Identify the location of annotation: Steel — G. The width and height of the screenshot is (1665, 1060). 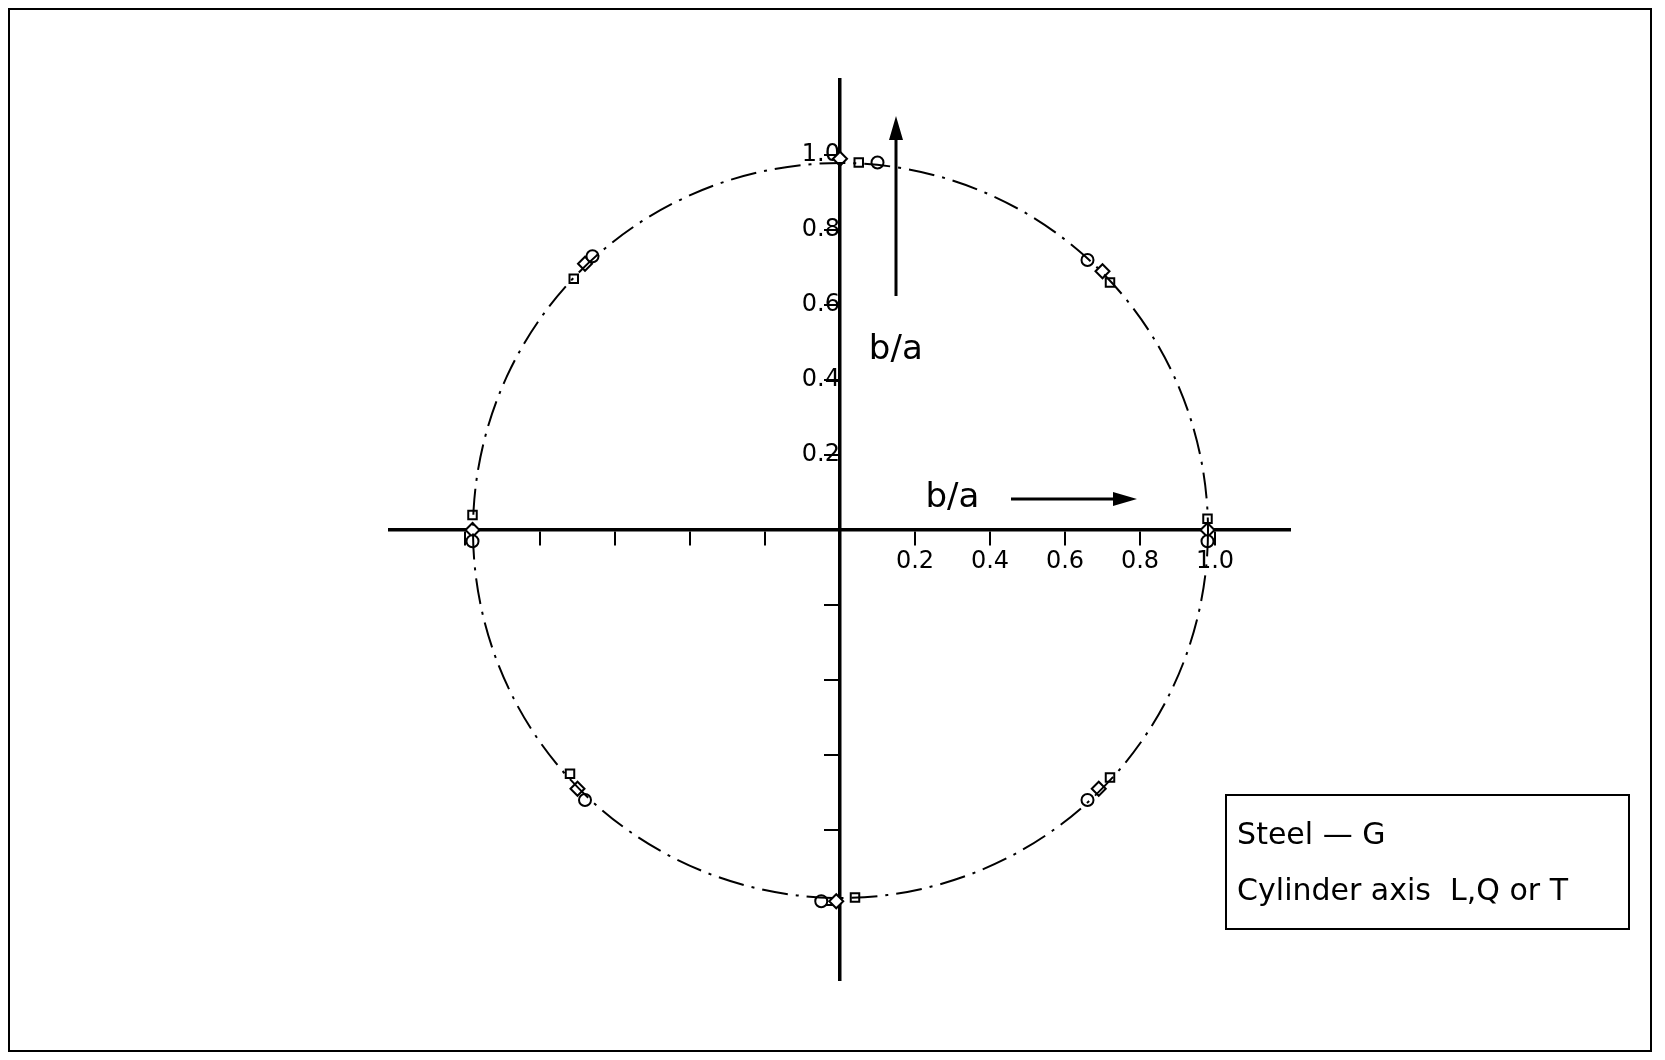
(1312, 834).